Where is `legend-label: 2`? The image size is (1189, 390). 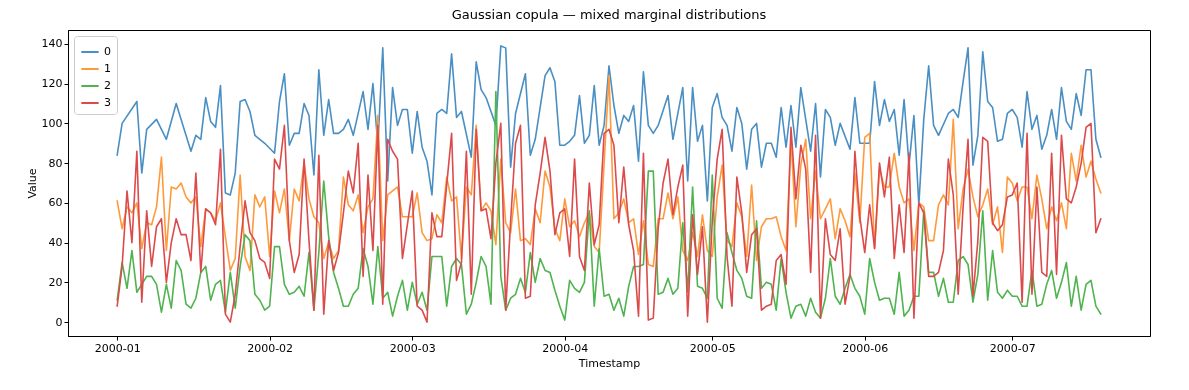 legend-label: 2 is located at coordinates (107, 85).